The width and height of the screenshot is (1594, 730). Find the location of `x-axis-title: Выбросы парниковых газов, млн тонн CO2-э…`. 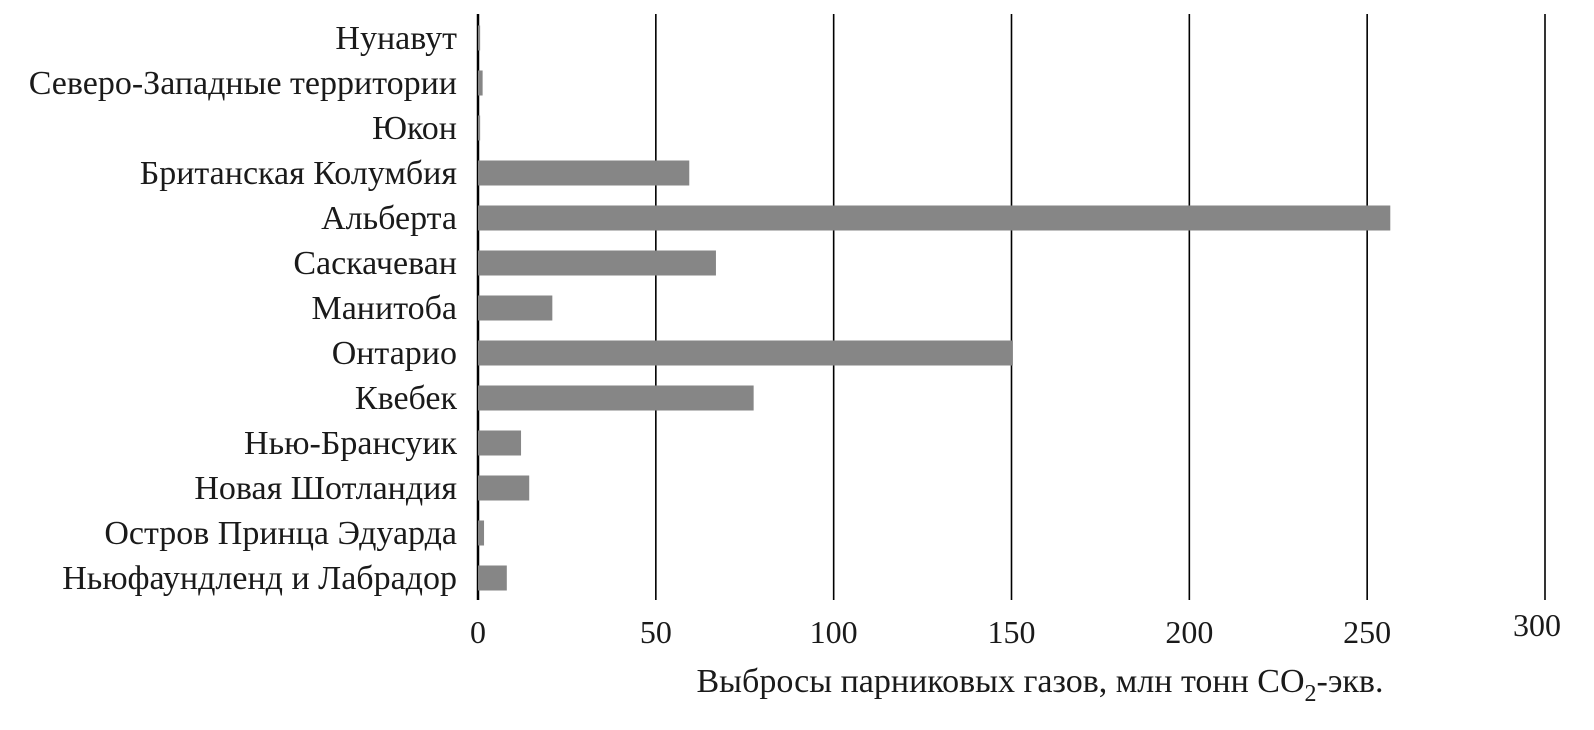

x-axis-title: Выбросы парниковых газов, млн тонн CO2-э… is located at coordinates (1040, 685).